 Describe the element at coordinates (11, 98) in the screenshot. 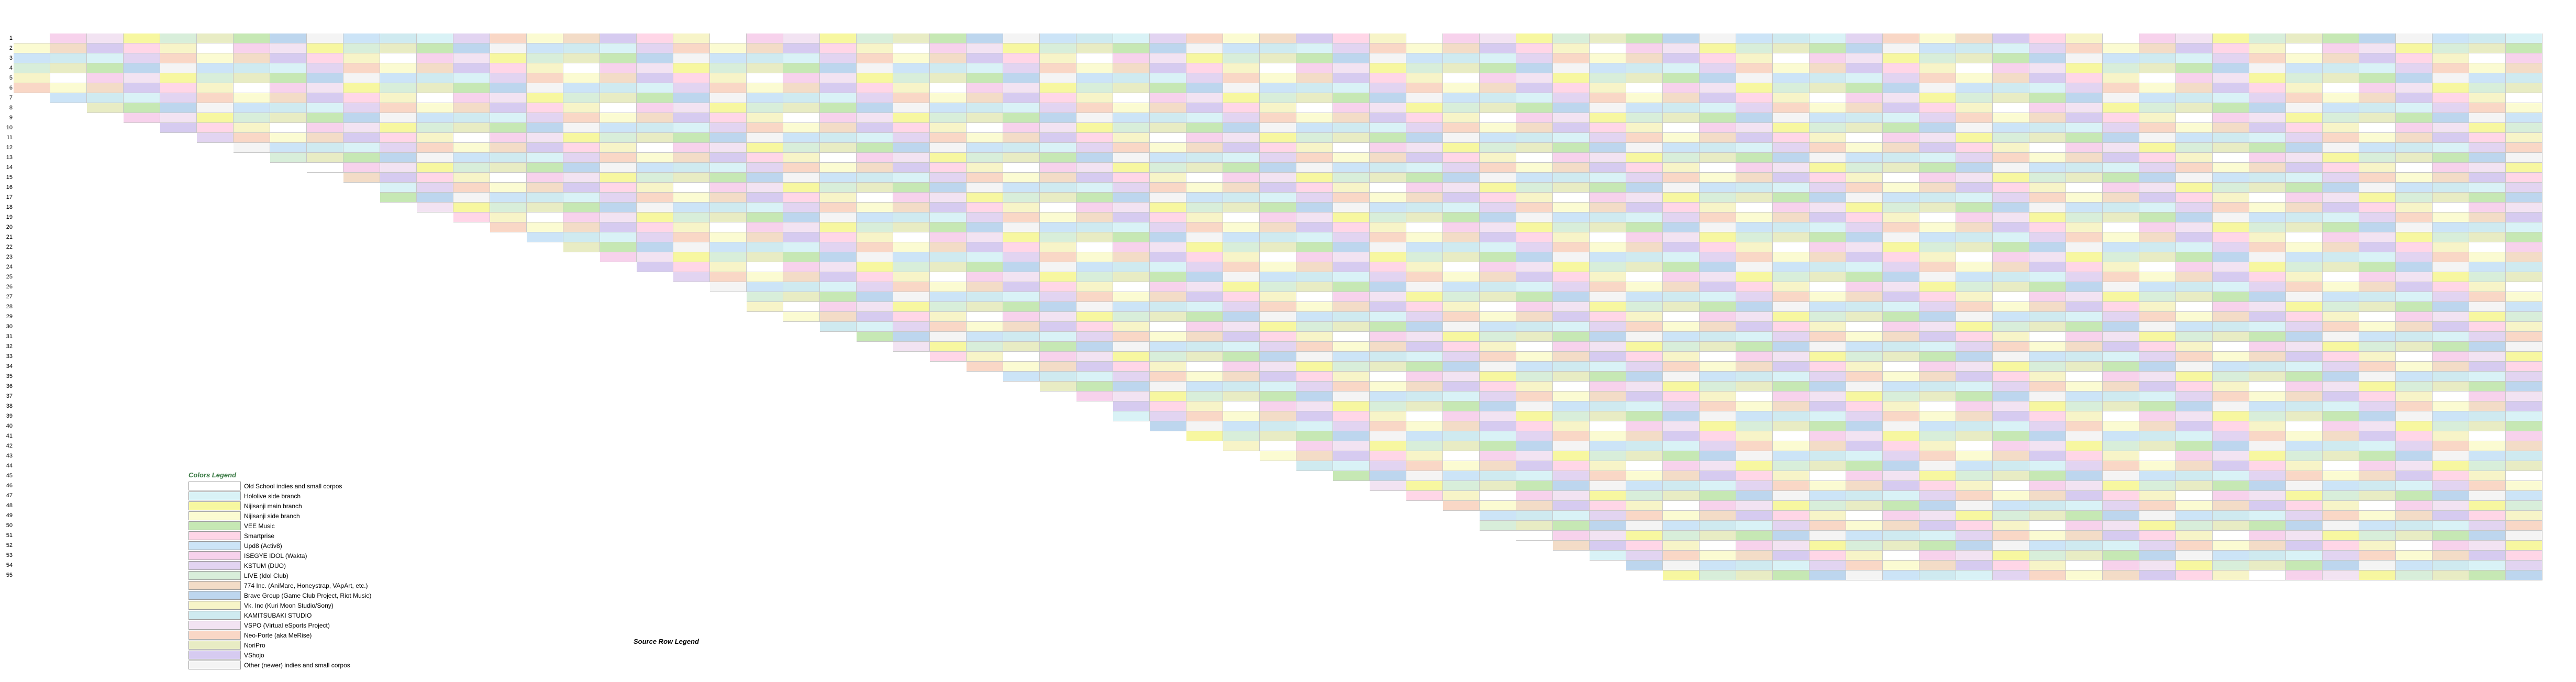

I see `row-number: 7` at that location.